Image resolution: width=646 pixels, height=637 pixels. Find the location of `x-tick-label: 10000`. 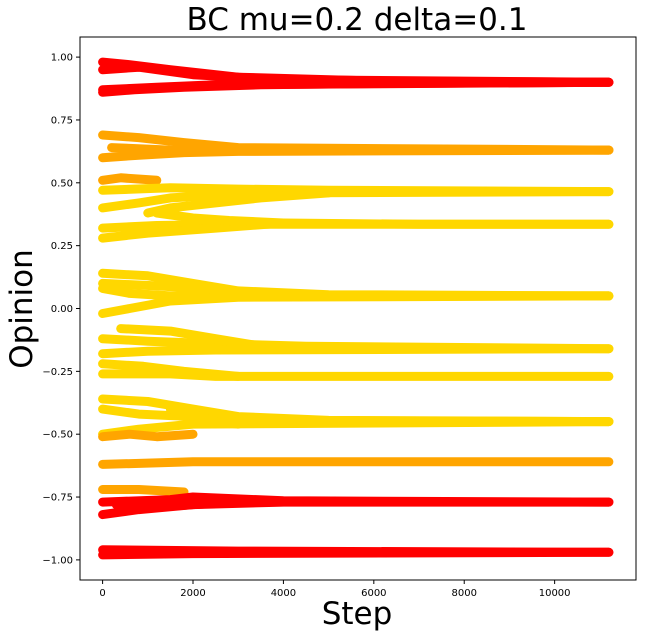

x-tick-label: 10000 is located at coordinates (555, 593).